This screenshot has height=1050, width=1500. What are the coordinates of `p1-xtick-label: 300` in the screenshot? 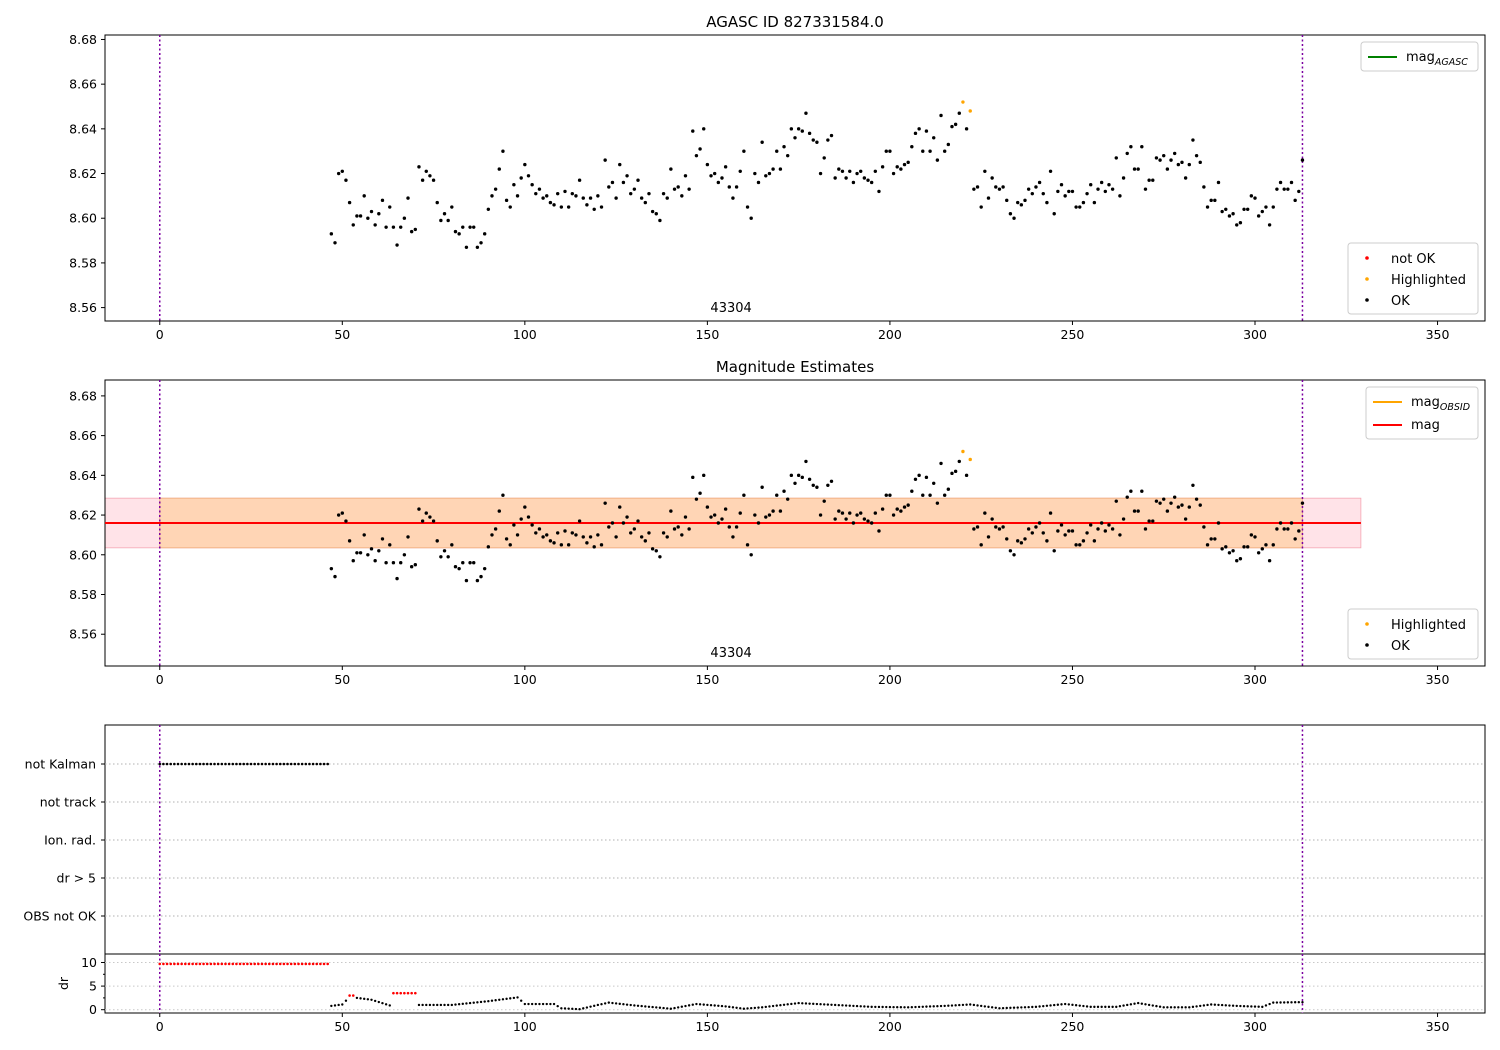 It's located at (1255, 334).